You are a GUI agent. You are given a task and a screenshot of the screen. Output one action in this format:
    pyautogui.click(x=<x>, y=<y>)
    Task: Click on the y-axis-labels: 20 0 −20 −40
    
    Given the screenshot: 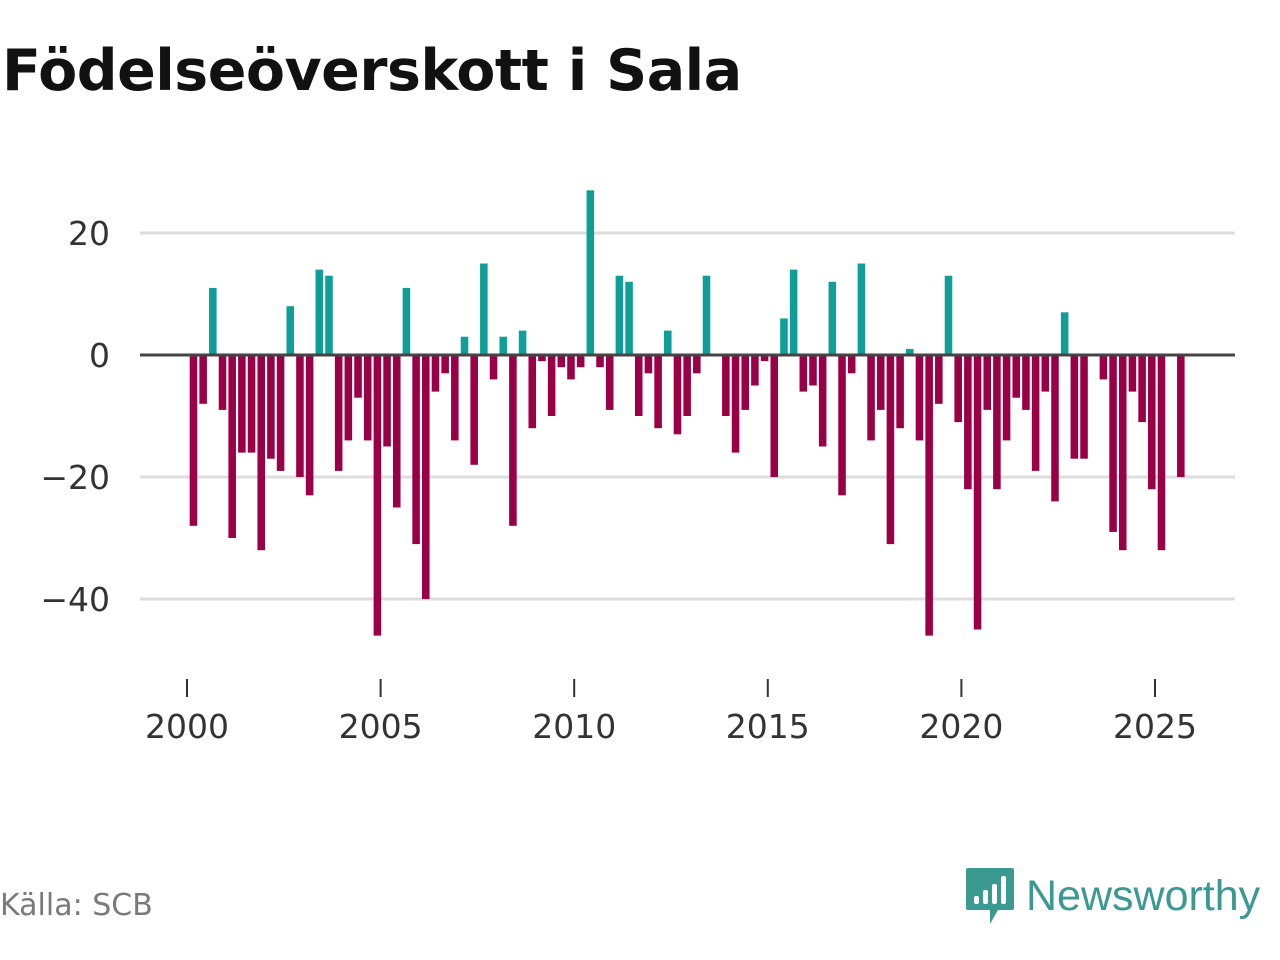 What is the action you would take?
    pyautogui.click(x=75, y=416)
    